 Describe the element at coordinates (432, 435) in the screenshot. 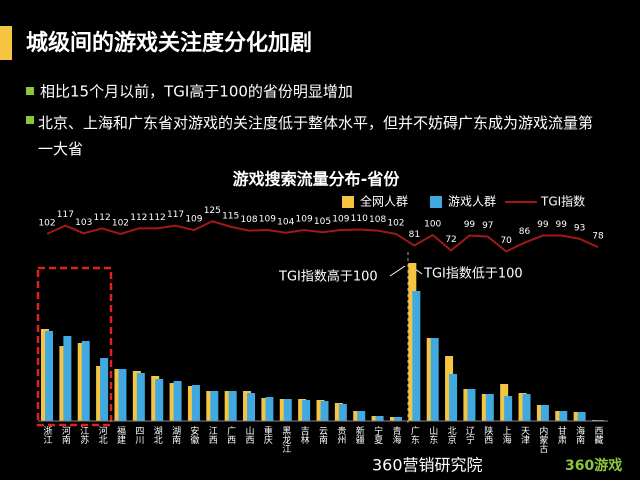

I see `x-tick-label: 山东` at that location.